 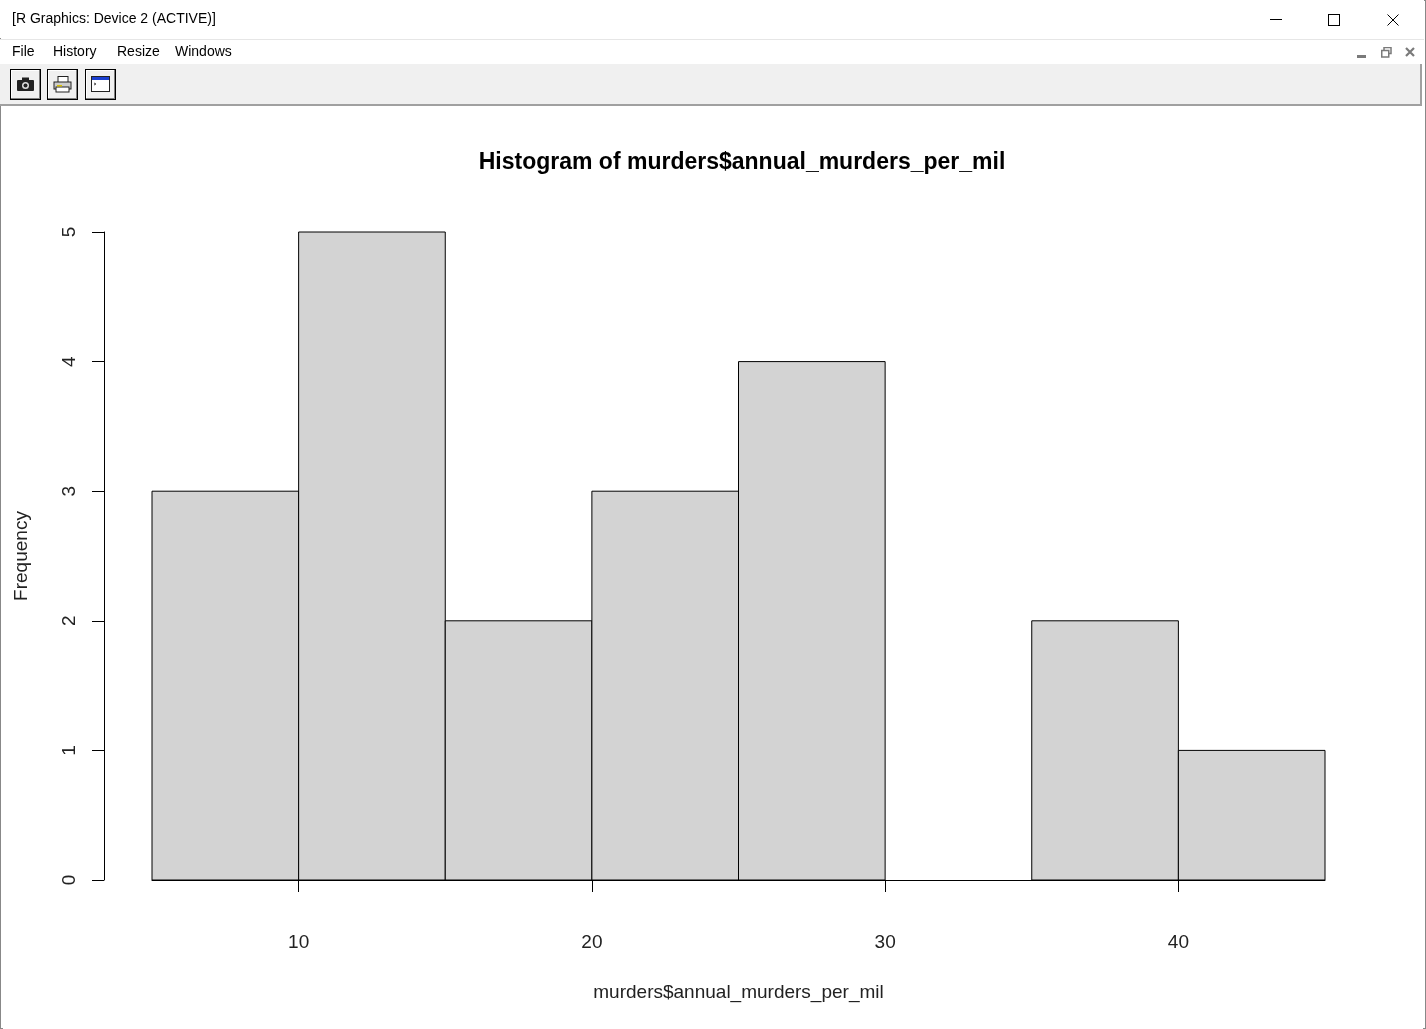 What do you see at coordinates (68, 621) in the screenshot?
I see `y-tick-label: 2` at bounding box center [68, 621].